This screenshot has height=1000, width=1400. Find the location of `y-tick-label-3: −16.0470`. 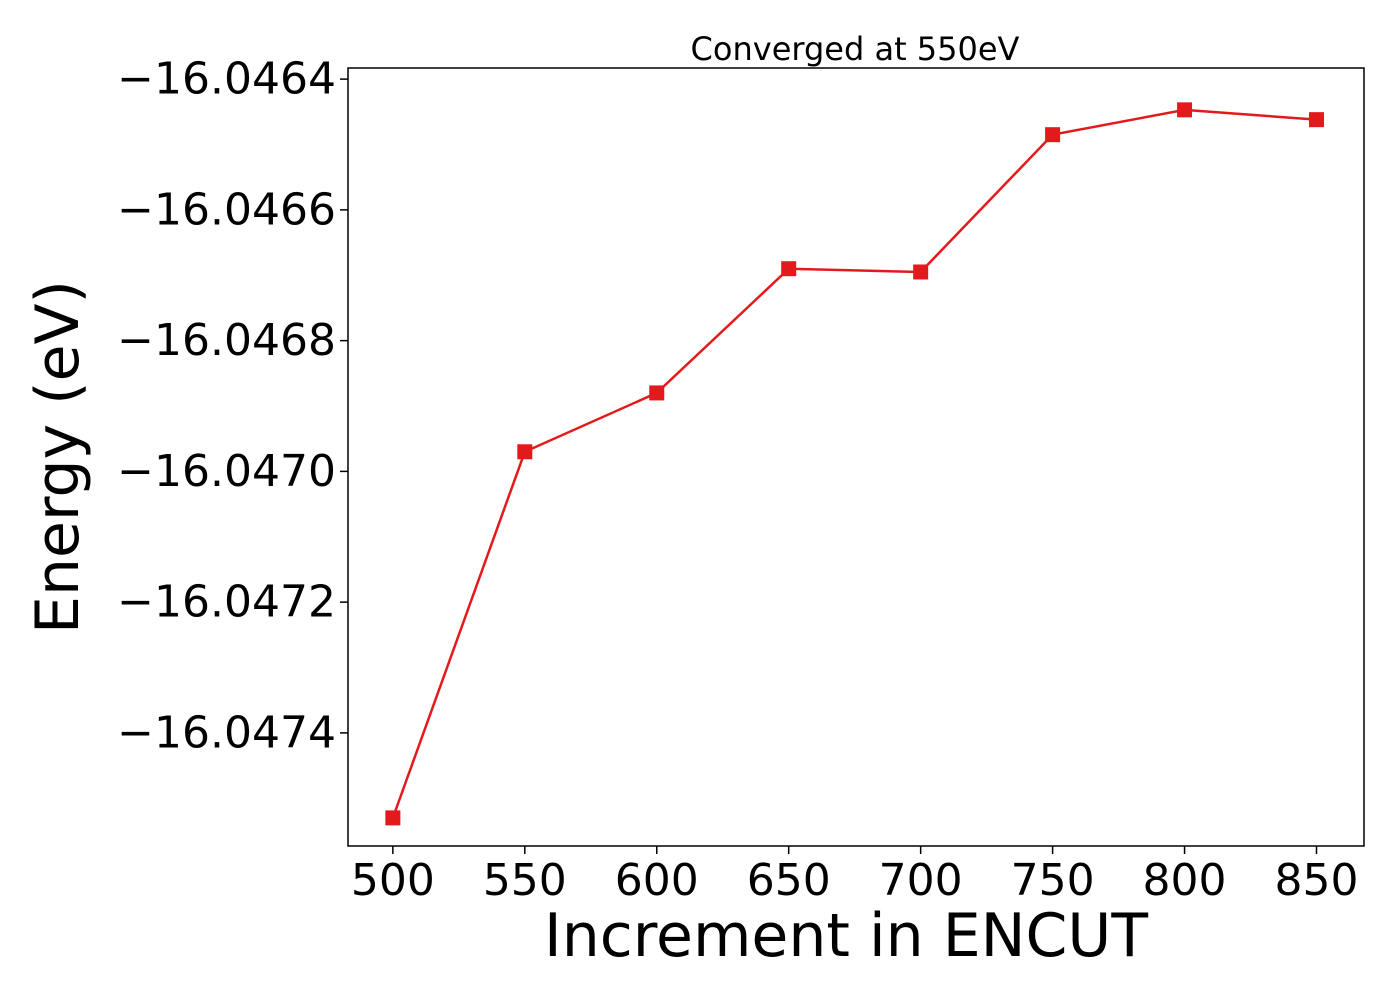

y-tick-label-3: −16.0470 is located at coordinates (226, 471).